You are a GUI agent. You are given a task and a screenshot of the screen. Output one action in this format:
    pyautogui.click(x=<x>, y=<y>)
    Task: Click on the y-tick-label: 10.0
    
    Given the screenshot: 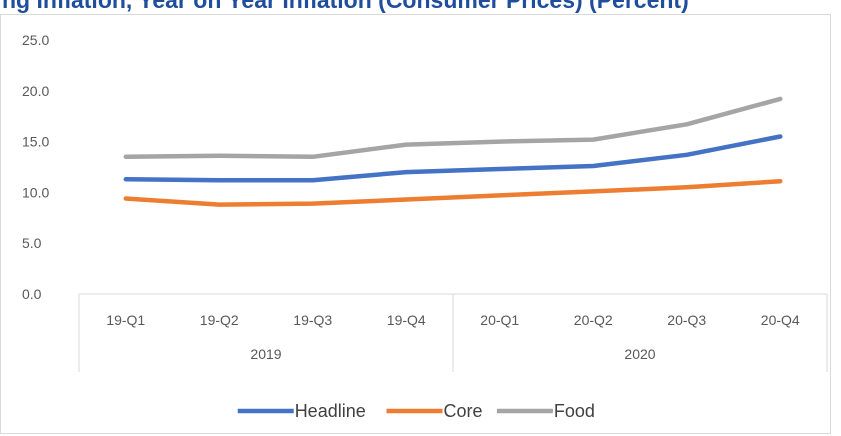 What is the action you would take?
    pyautogui.click(x=35, y=192)
    